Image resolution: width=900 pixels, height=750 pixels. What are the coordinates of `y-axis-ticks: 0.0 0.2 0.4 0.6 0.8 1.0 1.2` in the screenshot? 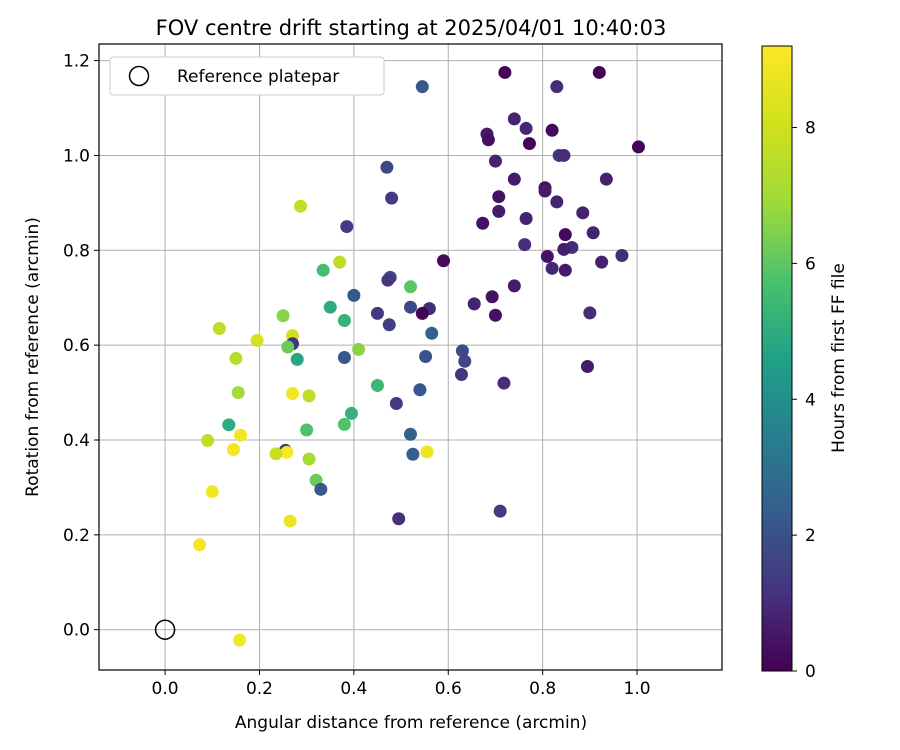 It's located at (81, 346).